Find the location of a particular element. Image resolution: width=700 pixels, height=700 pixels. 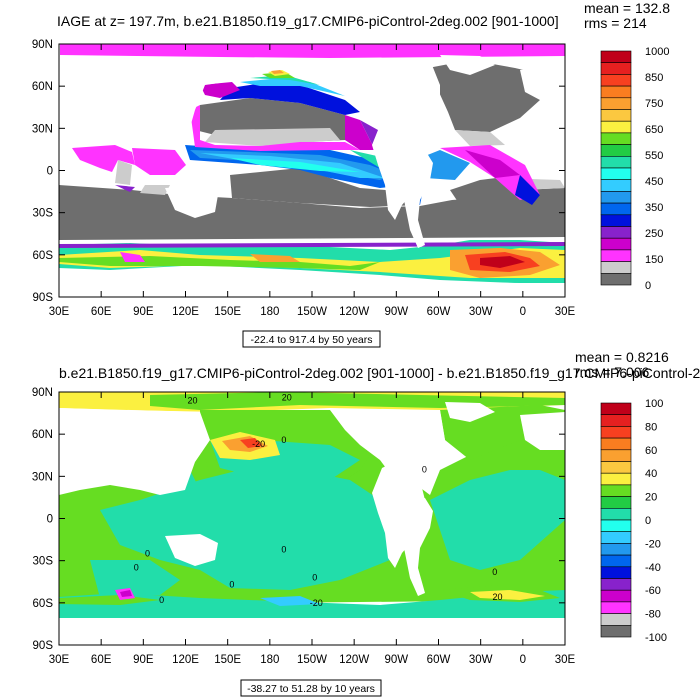

contour-label: -20 is located at coordinates (258, 444).